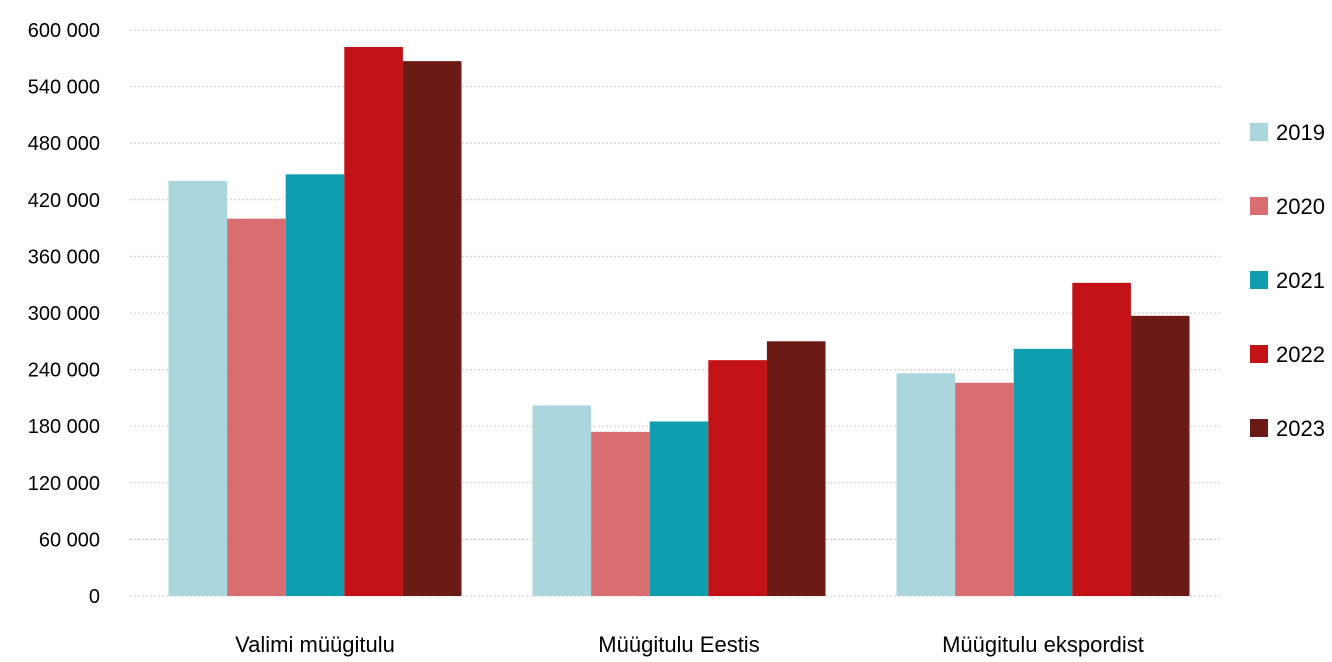 Image resolution: width=1332 pixels, height=662 pixels. I want to click on y-tick-label: 120 000, so click(64, 484).